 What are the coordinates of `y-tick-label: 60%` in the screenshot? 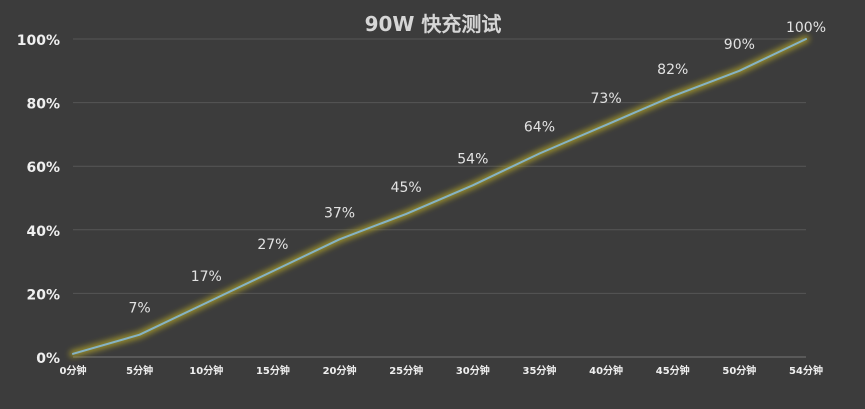 It's located at (43, 168).